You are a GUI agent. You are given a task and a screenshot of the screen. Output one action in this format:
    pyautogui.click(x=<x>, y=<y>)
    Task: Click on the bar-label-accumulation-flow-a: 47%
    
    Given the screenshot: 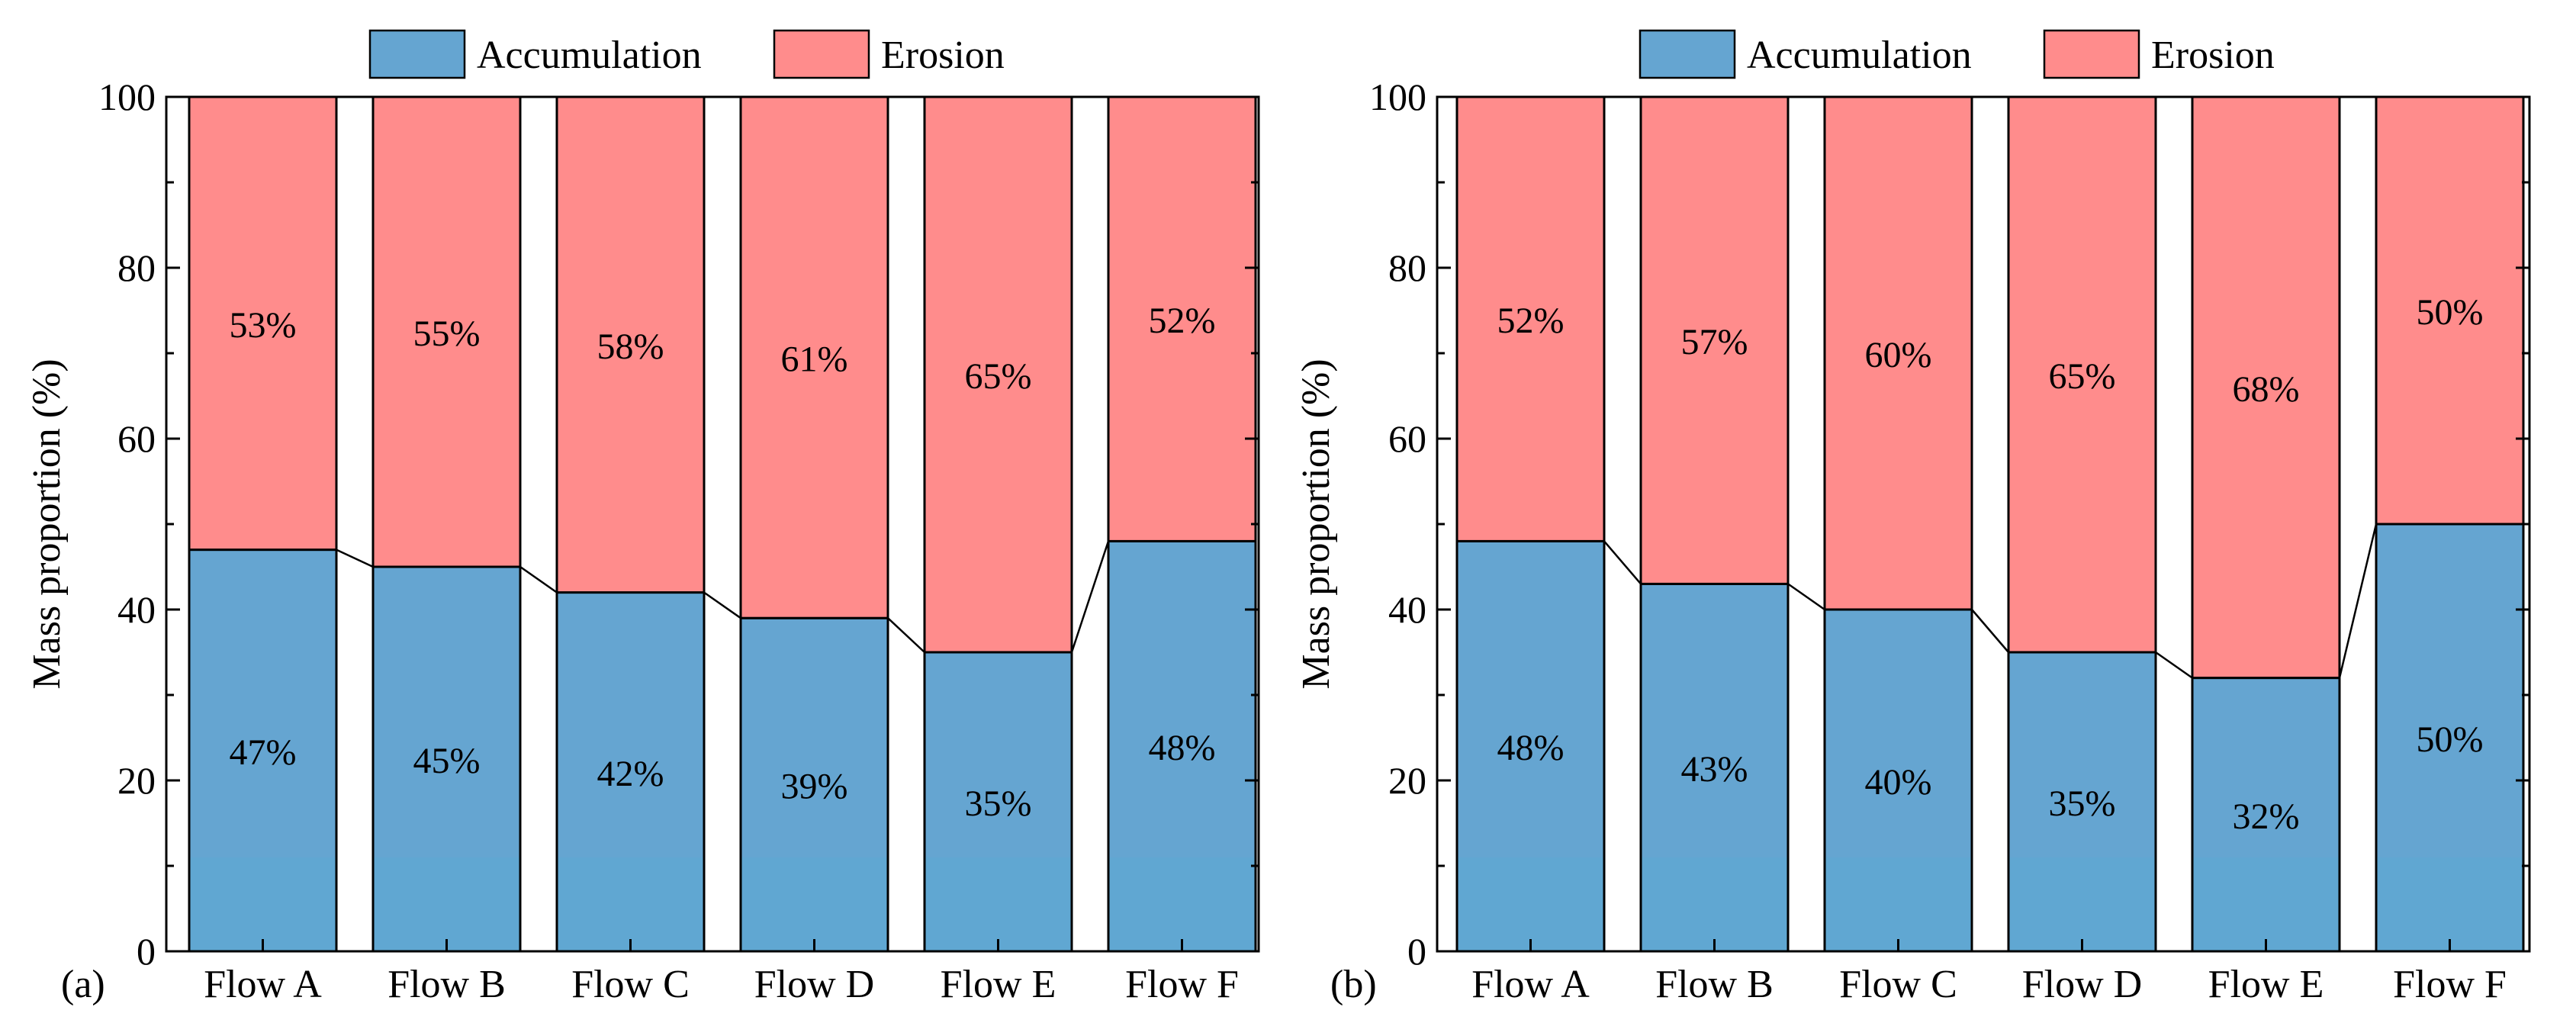 What is the action you would take?
    pyautogui.click(x=263, y=752)
    